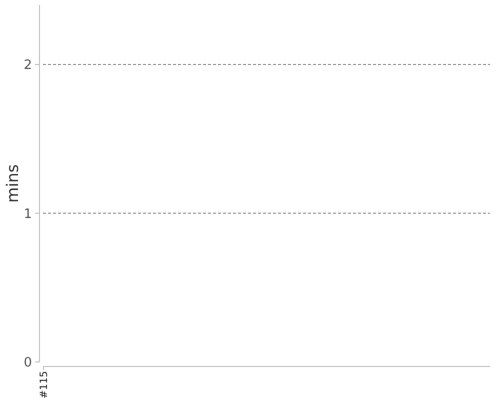 The image size is (500, 400). I want to click on y-axis-title: mins, so click(12, 183).